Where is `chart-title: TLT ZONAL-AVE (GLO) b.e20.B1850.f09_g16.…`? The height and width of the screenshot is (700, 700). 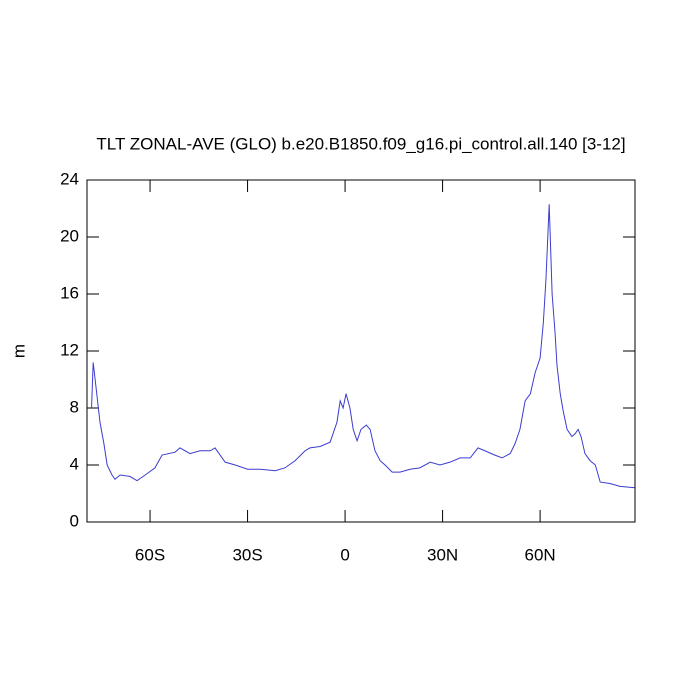
chart-title: TLT ZONAL-AVE (GLO) b.e20.B1850.f09_g16.… is located at coordinates (360, 143).